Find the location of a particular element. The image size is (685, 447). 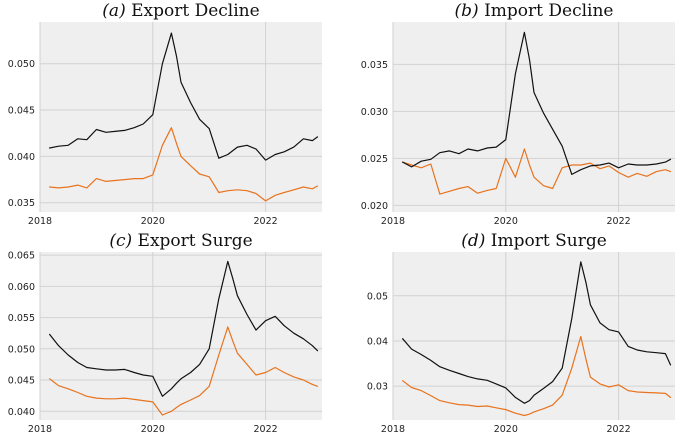

y-tick-label: 0.065 is located at coordinates (21, 256).